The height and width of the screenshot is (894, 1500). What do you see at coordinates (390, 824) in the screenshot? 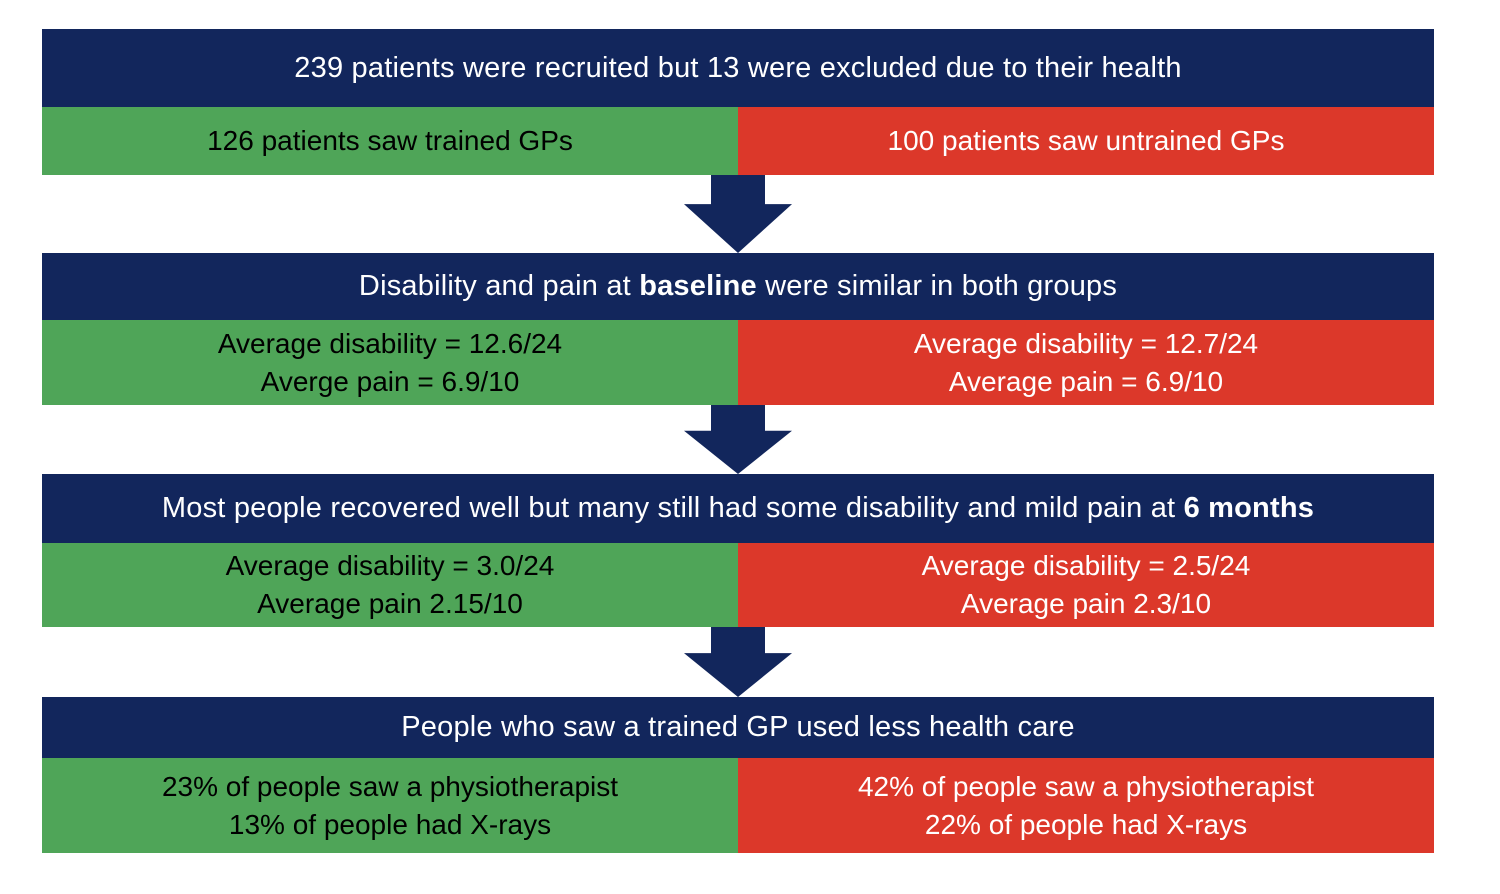
I see `stat-line: 13% of people had X-rays` at bounding box center [390, 824].